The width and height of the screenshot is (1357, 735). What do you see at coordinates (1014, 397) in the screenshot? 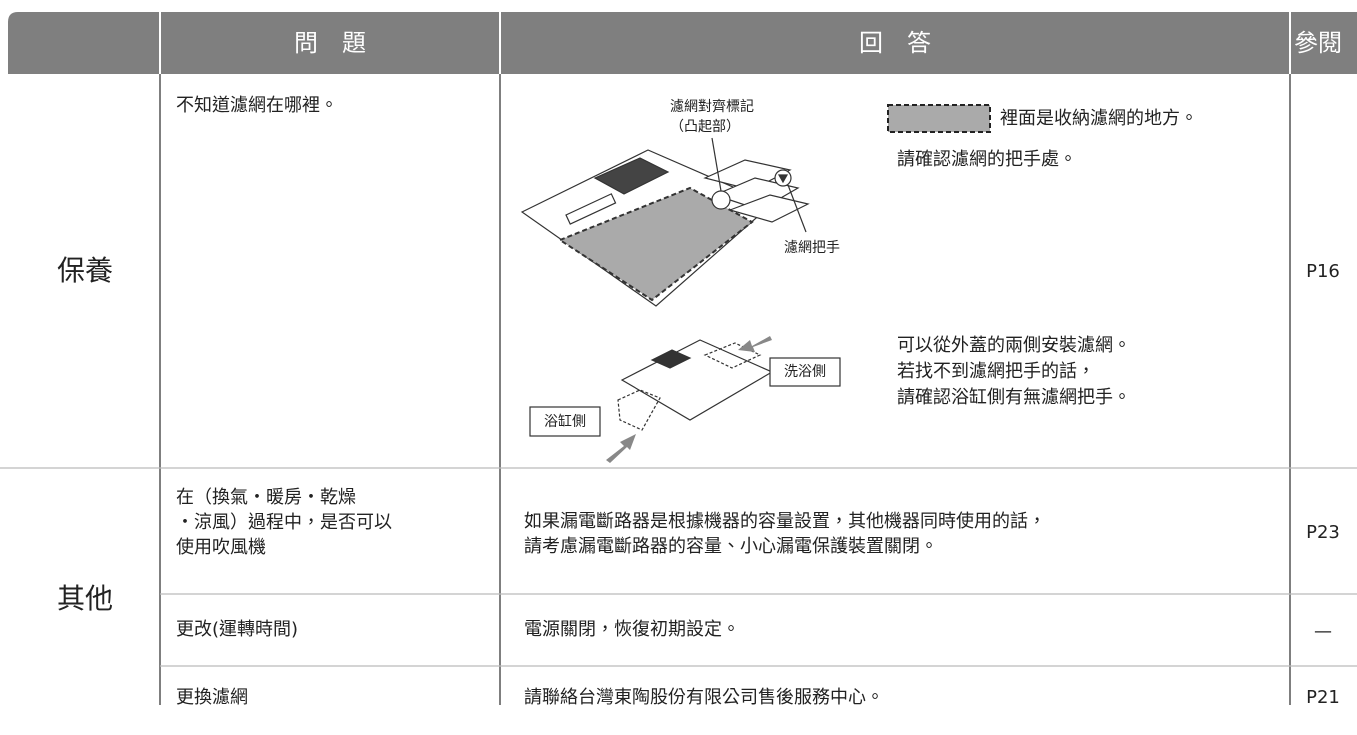
I see `answer-text: 請確認浴缸側有無濾網把手。` at bounding box center [1014, 397].